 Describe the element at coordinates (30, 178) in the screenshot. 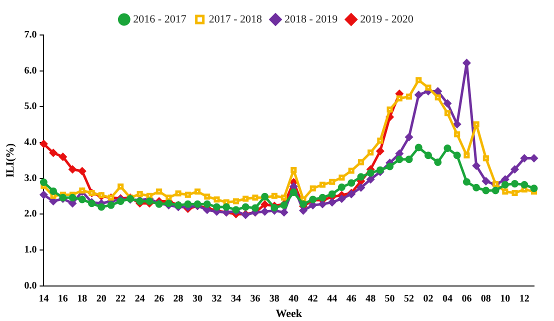

I see `y-tick-label: 3.0` at that location.